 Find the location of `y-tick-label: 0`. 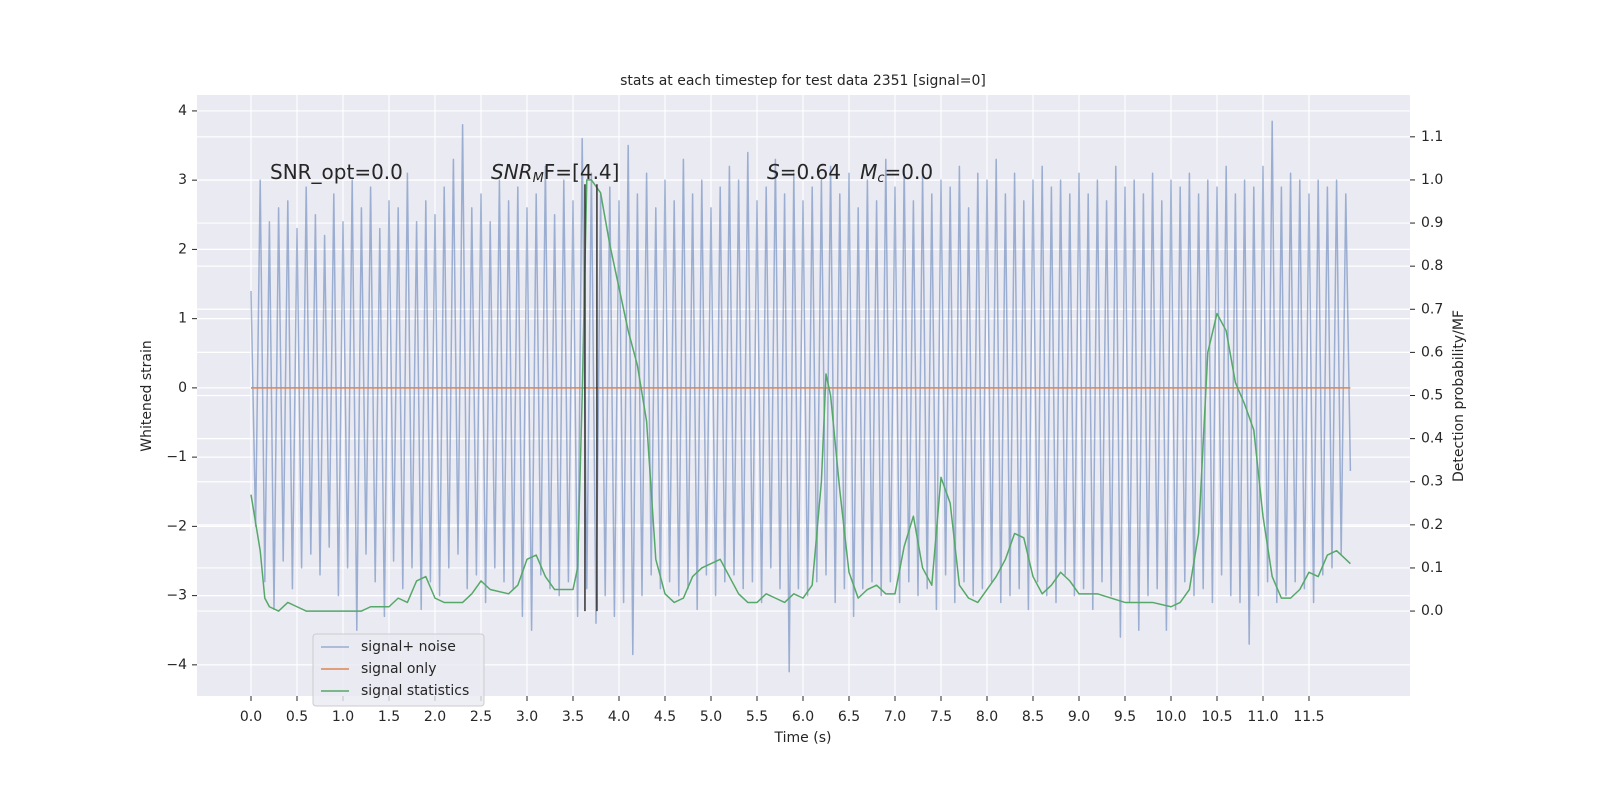

y-tick-label: 0 is located at coordinates (182, 388).